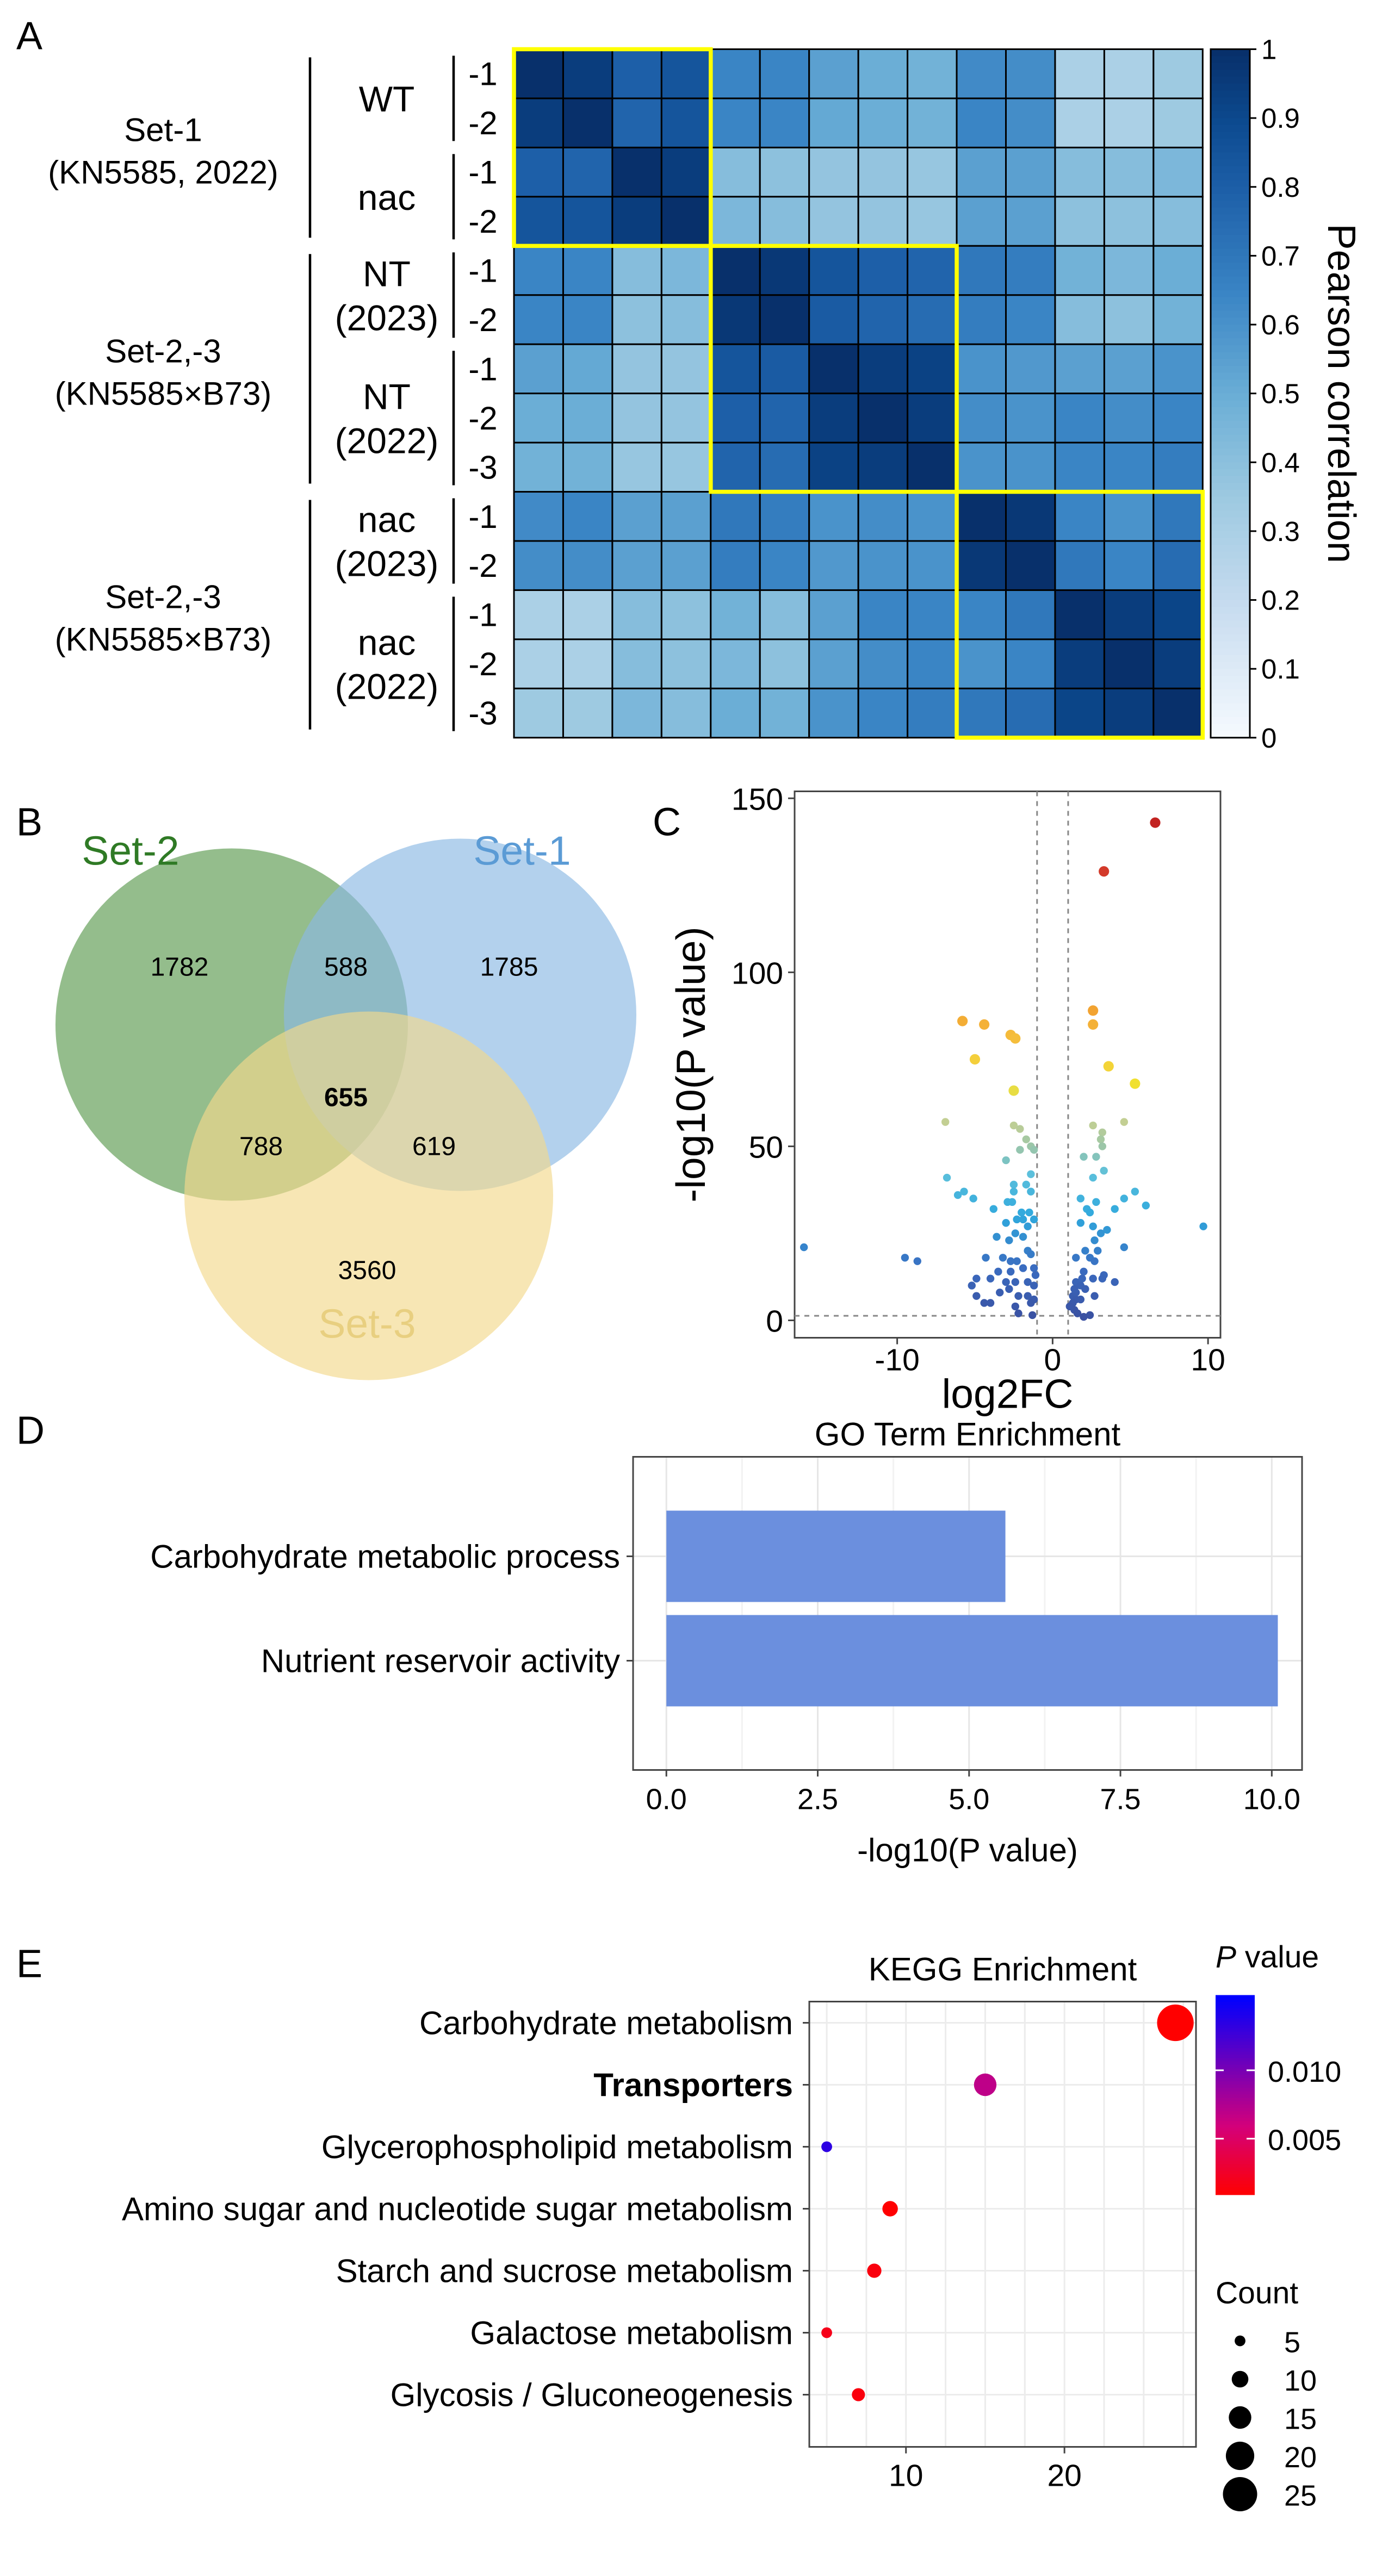 The width and height of the screenshot is (1382, 2576). I want to click on count-legend-label: 5, so click(1292, 2342).